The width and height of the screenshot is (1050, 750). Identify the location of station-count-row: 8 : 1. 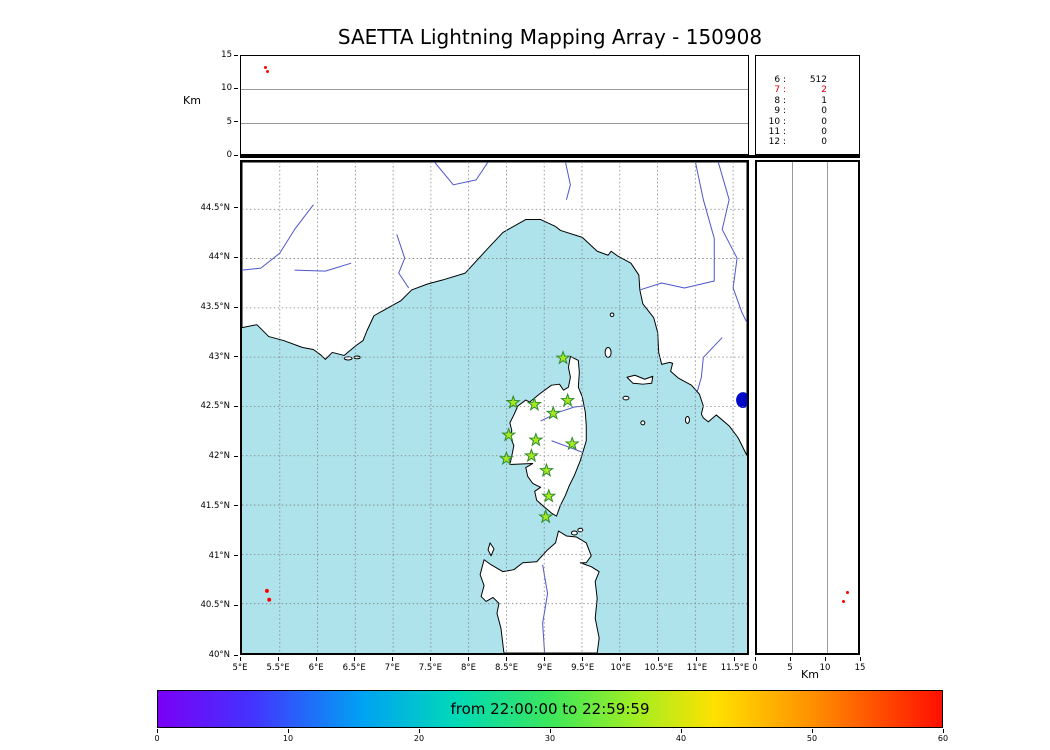
(807, 101).